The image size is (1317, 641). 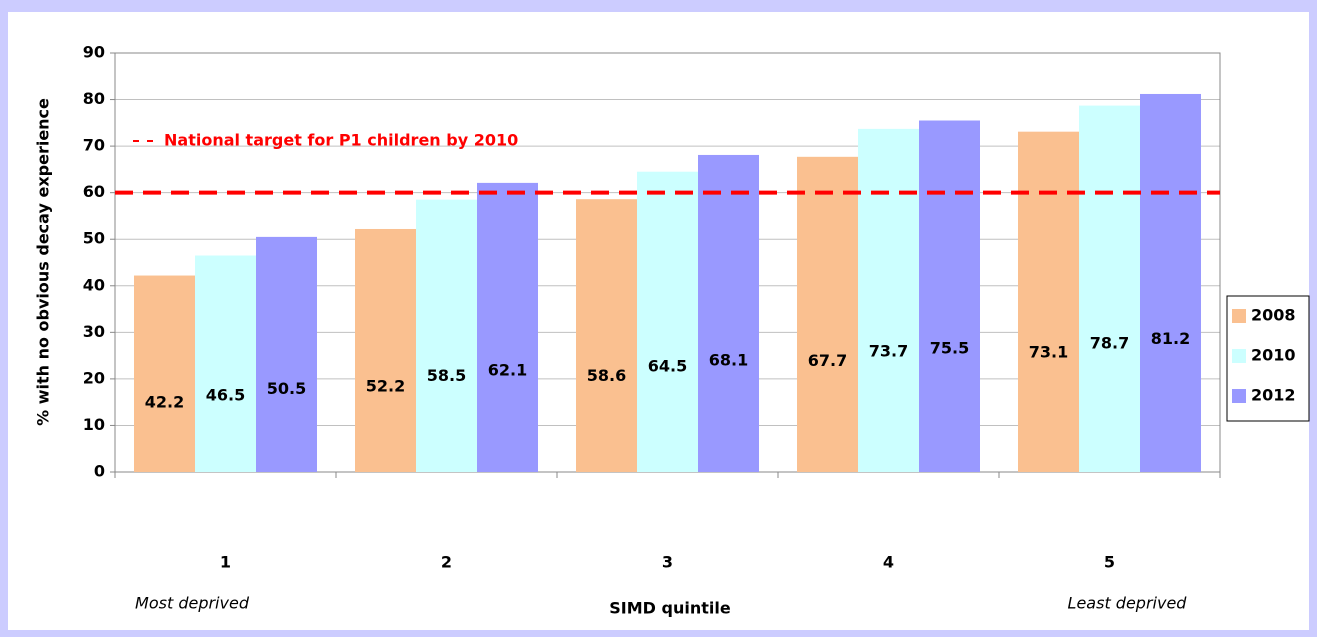 I want to click on data-label: 52.2, so click(x=385, y=385).